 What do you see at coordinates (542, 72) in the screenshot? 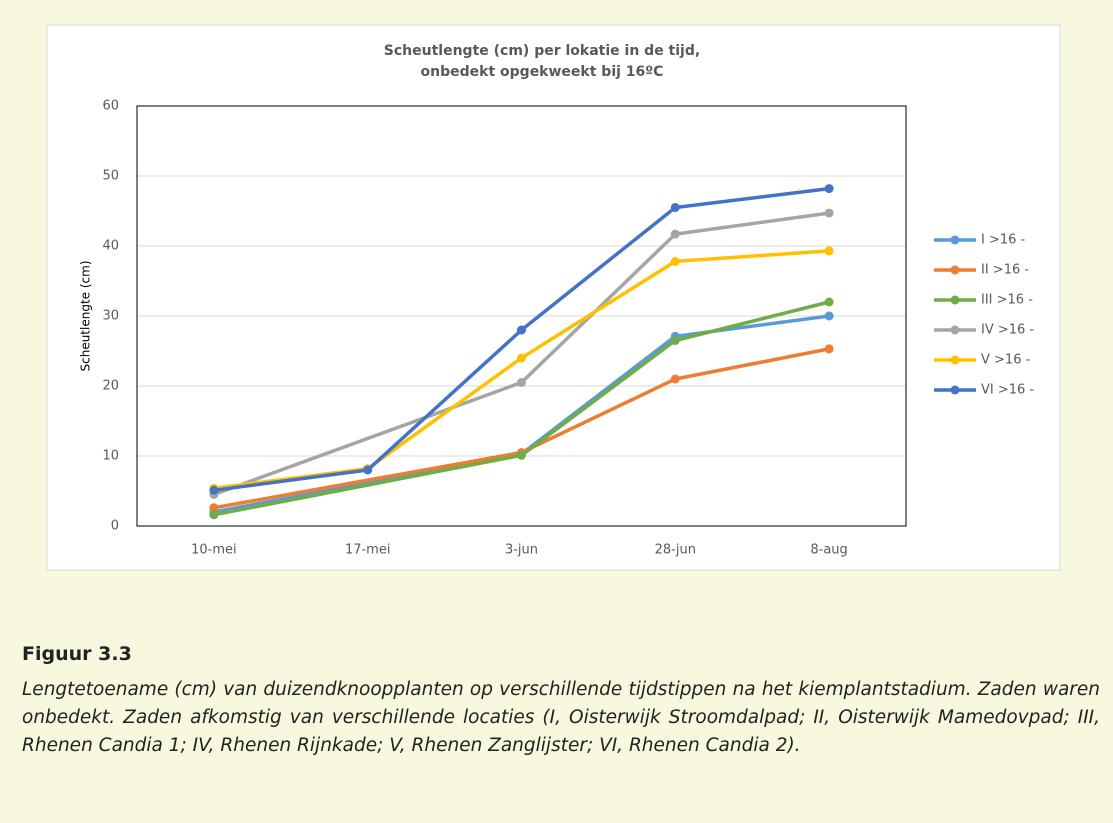
I see `chart-title: onbedekt opgekweekt bij 16ºC` at bounding box center [542, 72].